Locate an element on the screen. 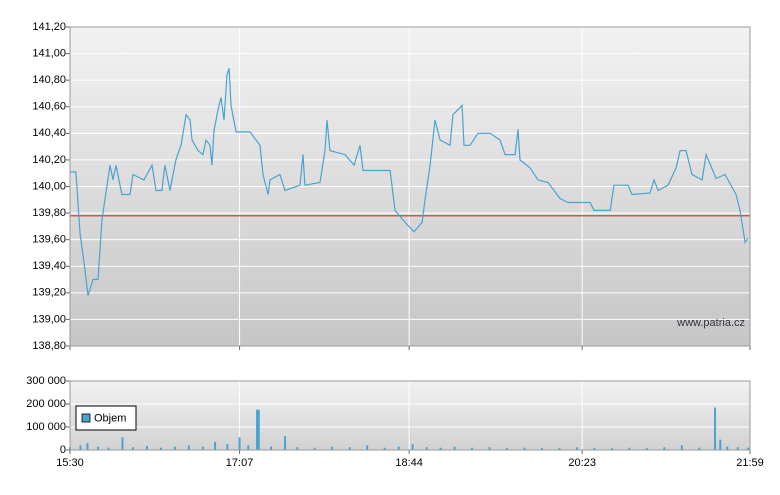 This screenshot has height=495, width=780. y-tick-label: 140,60 is located at coordinates (49, 107).